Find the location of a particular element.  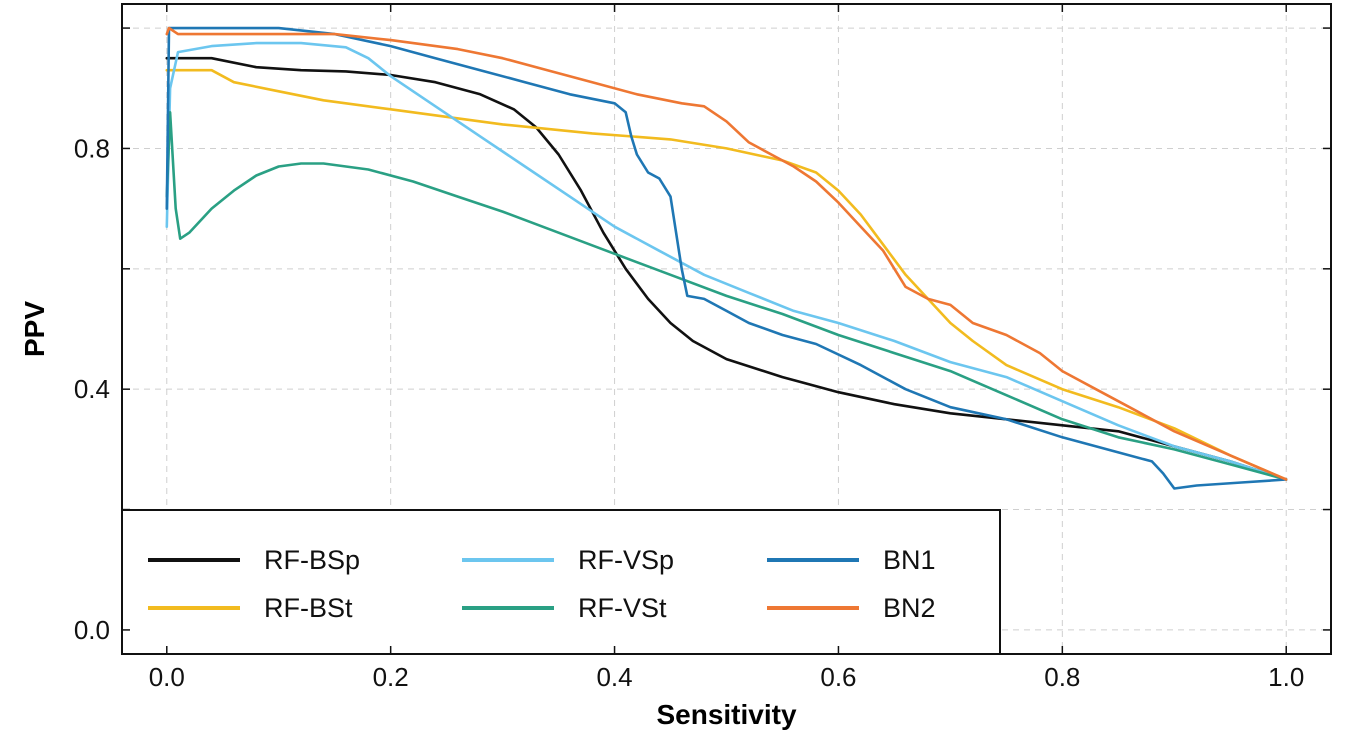

x-tick-label: 0.6 is located at coordinates (838, 677).